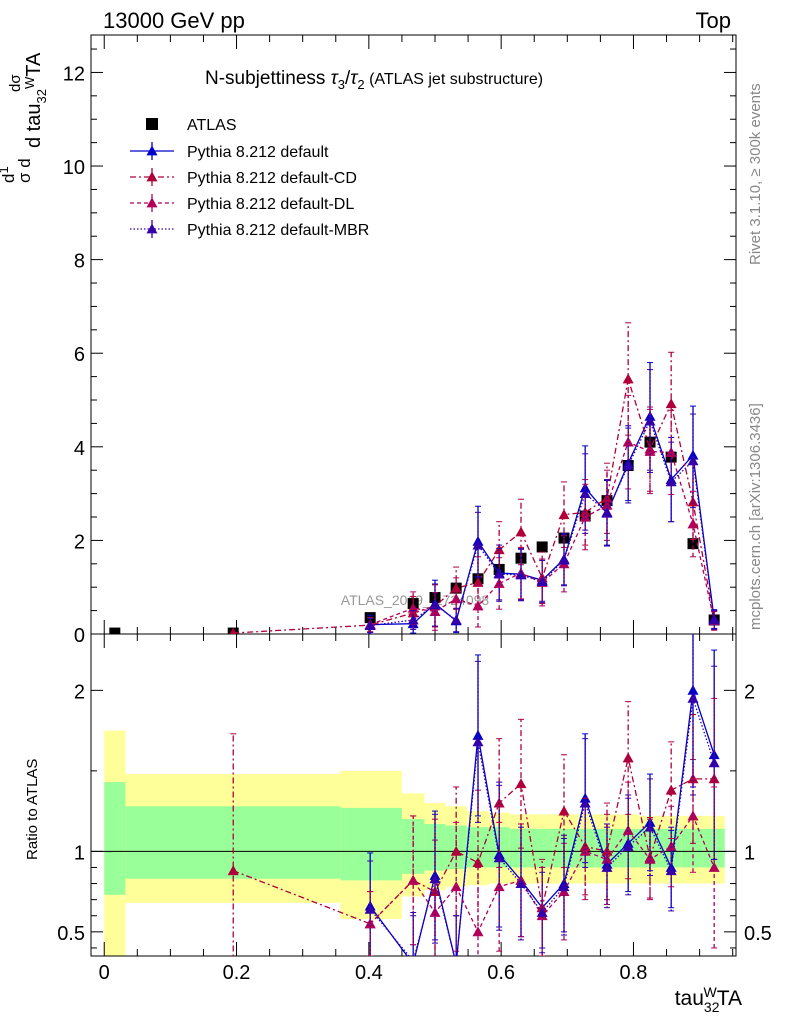 The width and height of the screenshot is (786, 1024). Describe the element at coordinates (758, 934) in the screenshot. I see `ratio-y-tick-label-right: 0.5` at that location.